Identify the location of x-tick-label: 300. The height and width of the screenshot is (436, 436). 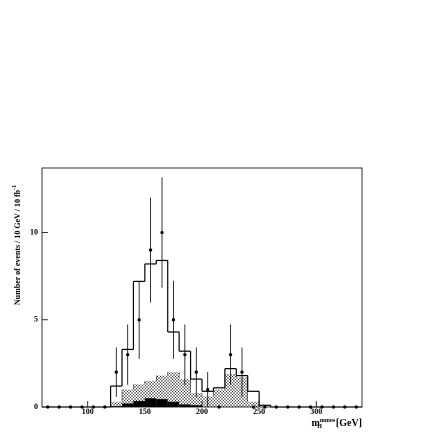
(316, 411).